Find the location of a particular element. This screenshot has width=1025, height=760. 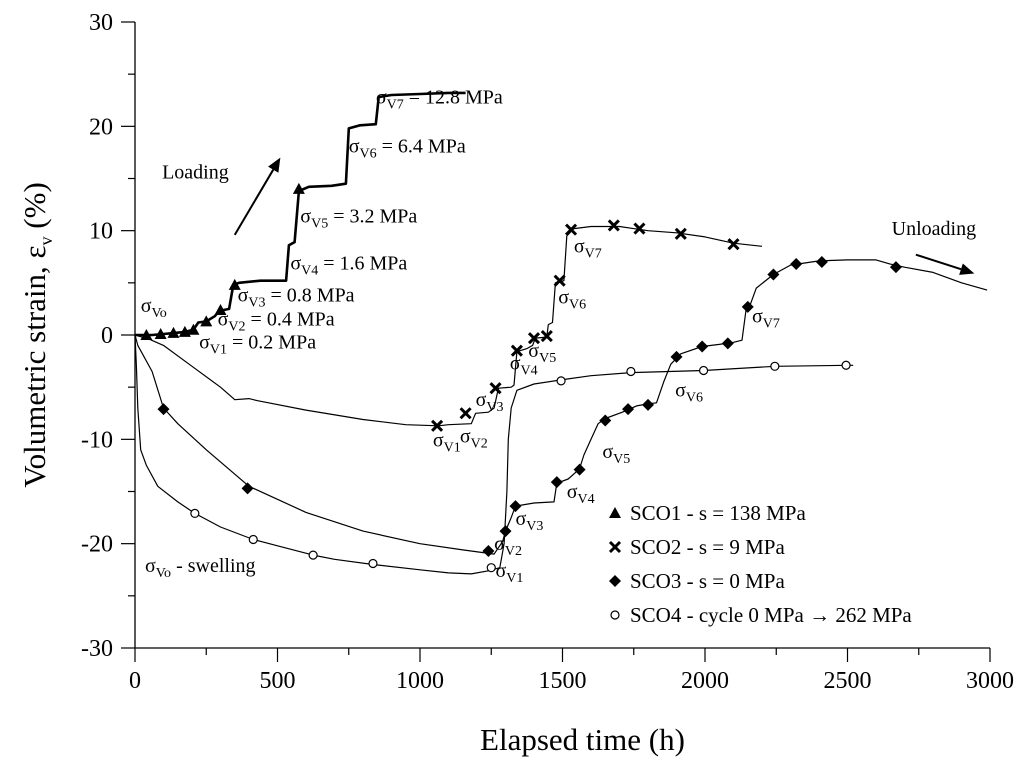

annotation-label: σV6 = 6.4 MPa is located at coordinates (407, 148).